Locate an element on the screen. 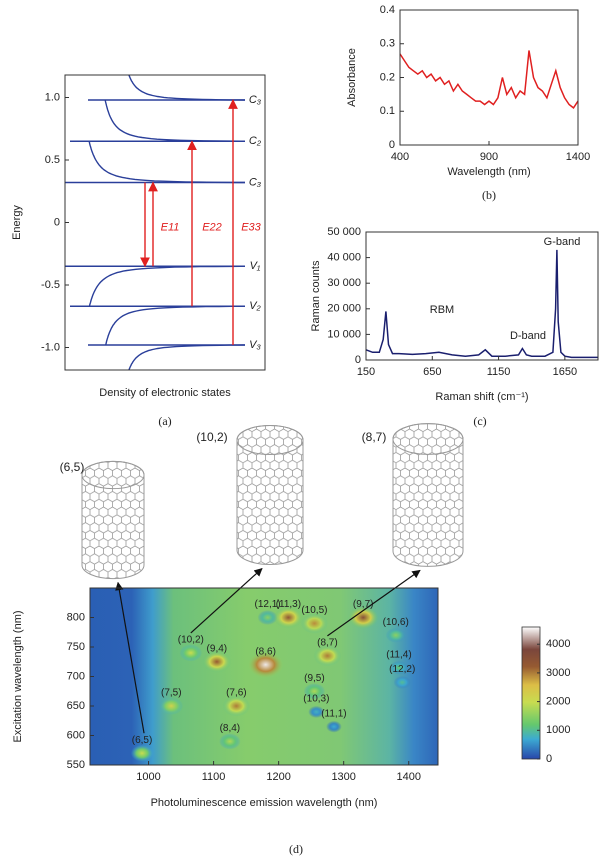 Image resolution: width=604 pixels, height=865 pixels. x-axis-label: Density of electronic states is located at coordinates (165, 393).